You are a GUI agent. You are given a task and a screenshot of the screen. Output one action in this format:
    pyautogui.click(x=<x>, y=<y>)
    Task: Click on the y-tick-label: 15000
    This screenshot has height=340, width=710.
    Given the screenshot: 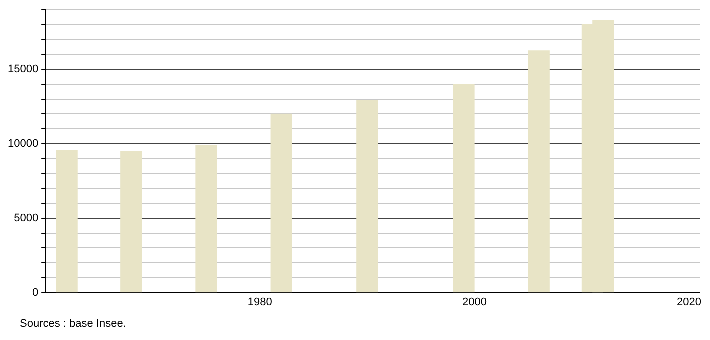 What is the action you would take?
    pyautogui.click(x=23, y=70)
    